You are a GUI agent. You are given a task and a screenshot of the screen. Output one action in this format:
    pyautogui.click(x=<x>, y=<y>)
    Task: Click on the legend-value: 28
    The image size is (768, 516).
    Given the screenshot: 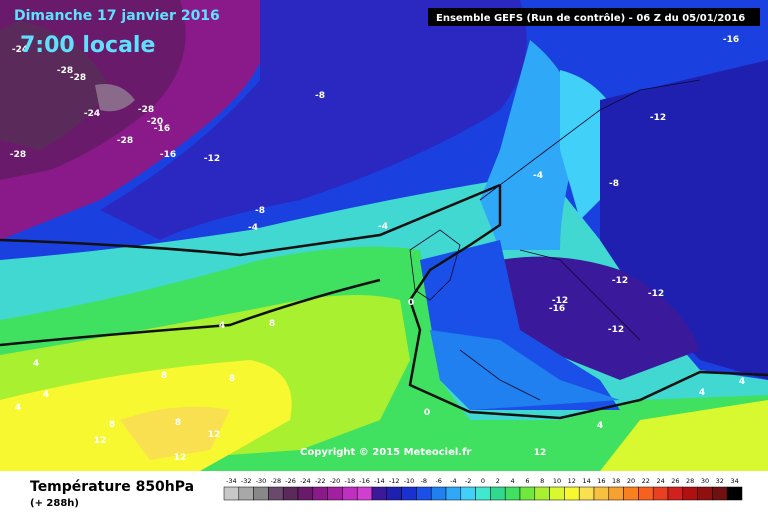 What is the action you would take?
    pyautogui.click(x=690, y=481)
    